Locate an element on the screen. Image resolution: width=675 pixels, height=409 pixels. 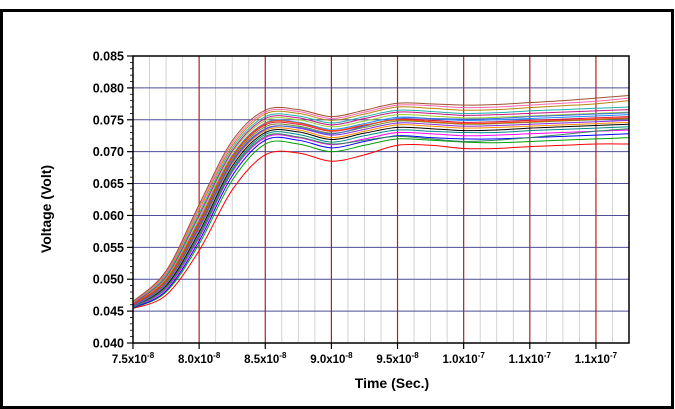
y-tick-label: 0.065 is located at coordinates (108, 184).